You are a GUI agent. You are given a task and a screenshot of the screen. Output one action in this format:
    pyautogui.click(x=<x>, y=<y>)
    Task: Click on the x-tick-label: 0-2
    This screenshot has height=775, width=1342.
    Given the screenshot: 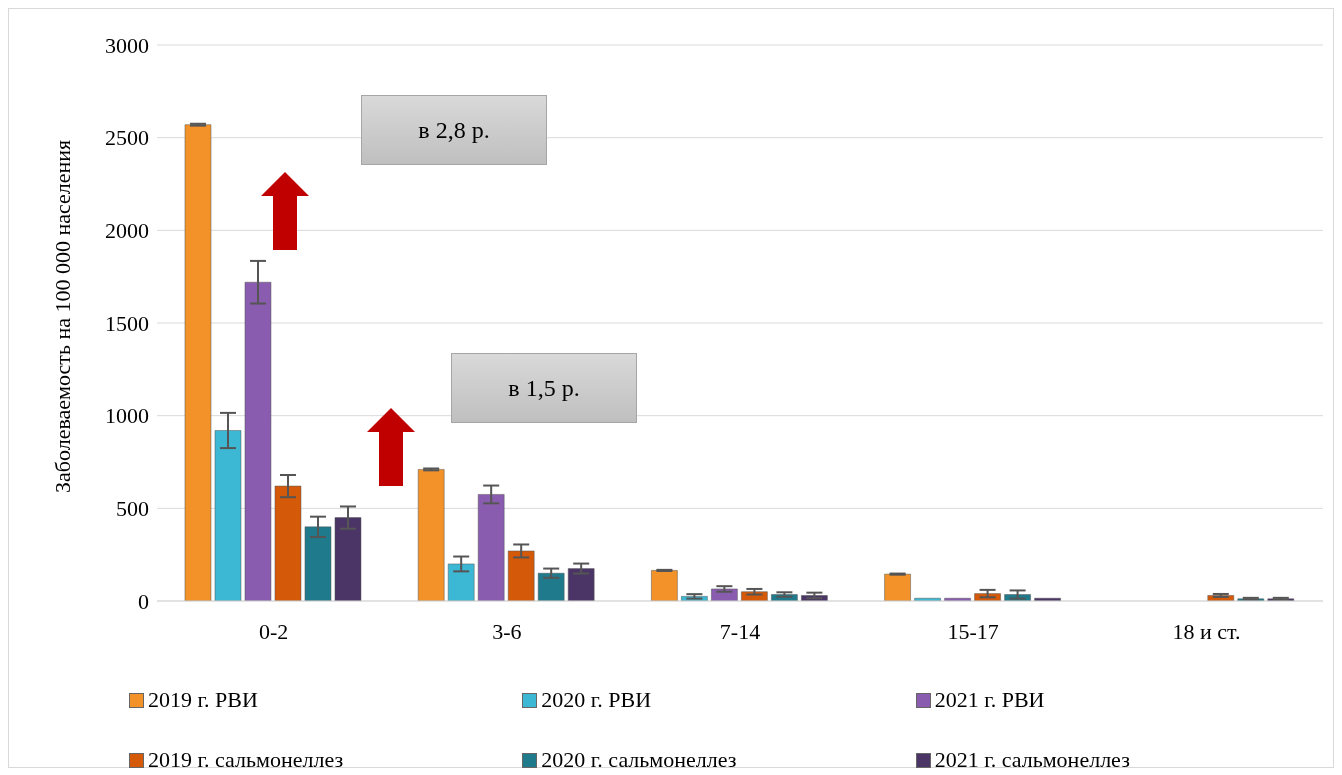 What is the action you would take?
    pyautogui.click(x=273, y=631)
    